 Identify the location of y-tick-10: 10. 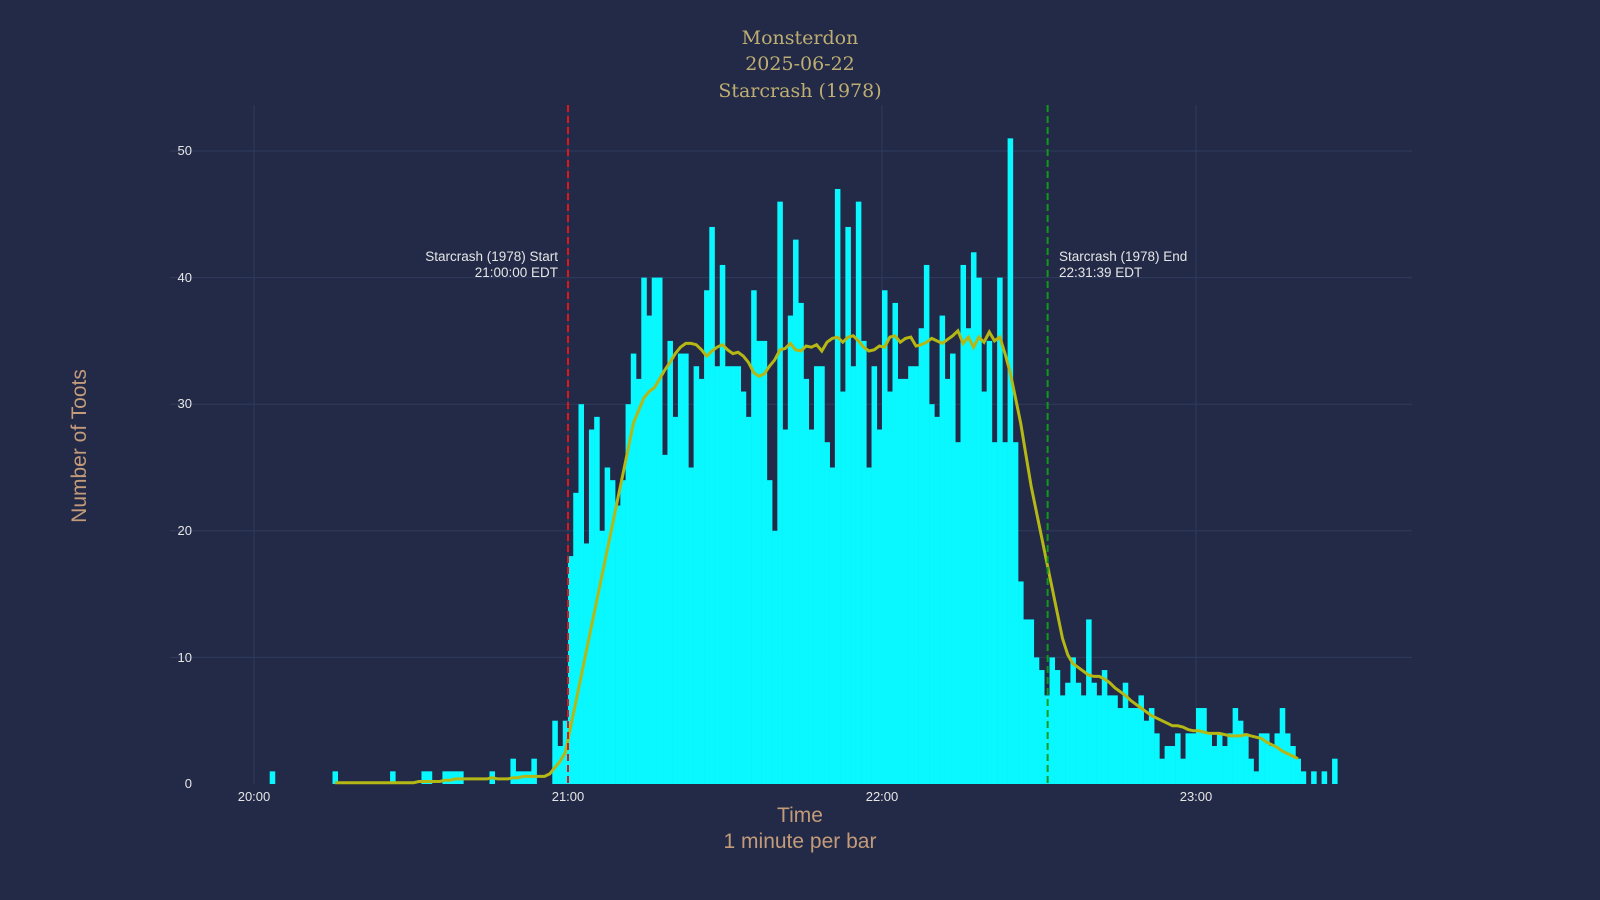
(184, 657).